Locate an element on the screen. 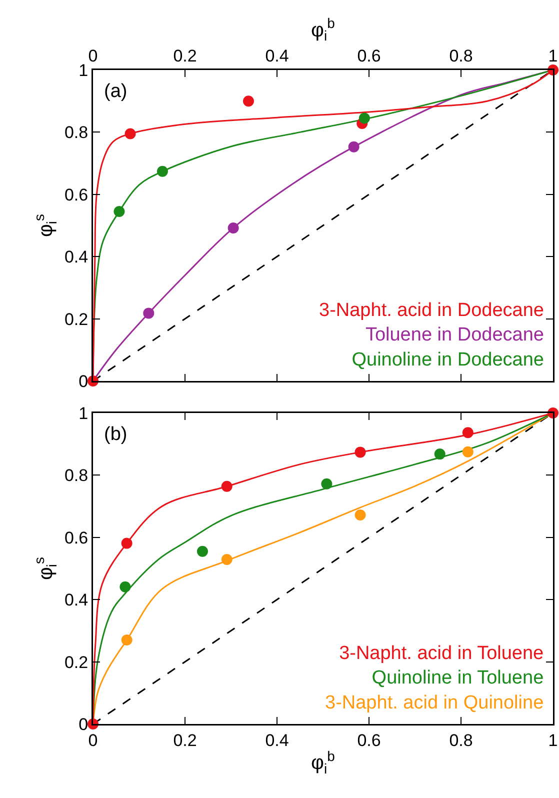 Image resolution: width=559 pixels, height=798 pixels. x-tick-label: 0.2 is located at coordinates (185, 740).